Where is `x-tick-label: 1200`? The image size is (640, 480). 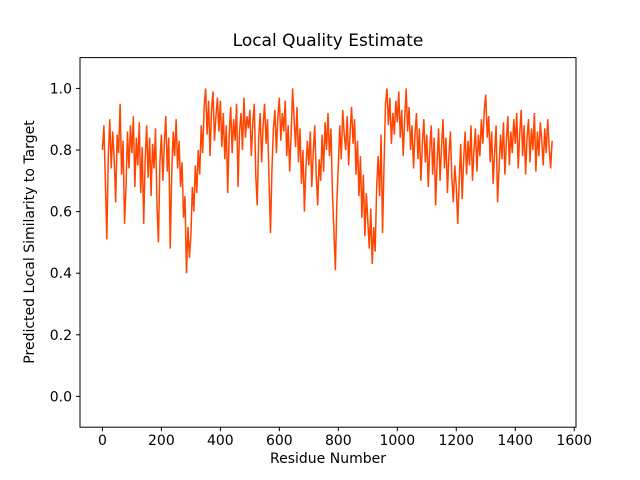 x-tick-label: 1200 is located at coordinates (456, 441).